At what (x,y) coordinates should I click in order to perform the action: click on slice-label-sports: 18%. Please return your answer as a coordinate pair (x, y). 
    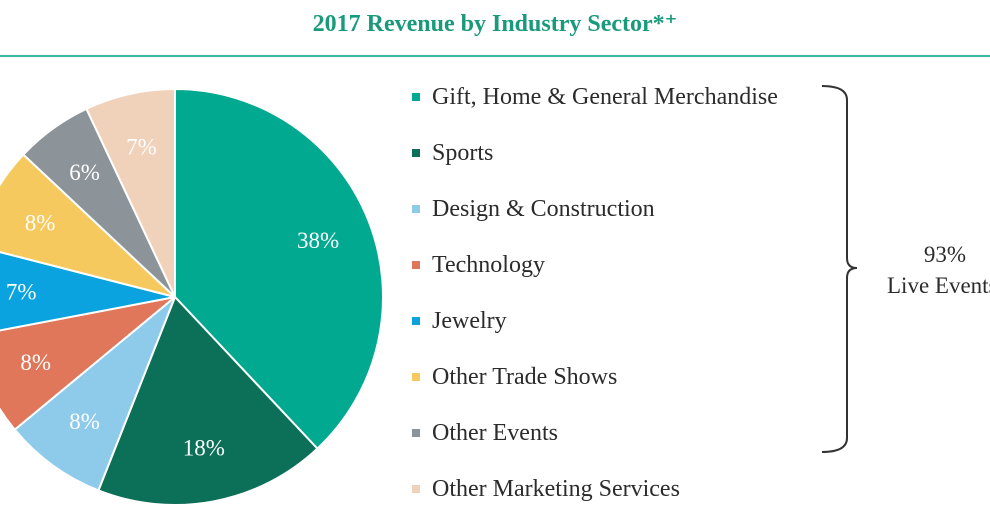
    Looking at the image, I should click on (204, 448).